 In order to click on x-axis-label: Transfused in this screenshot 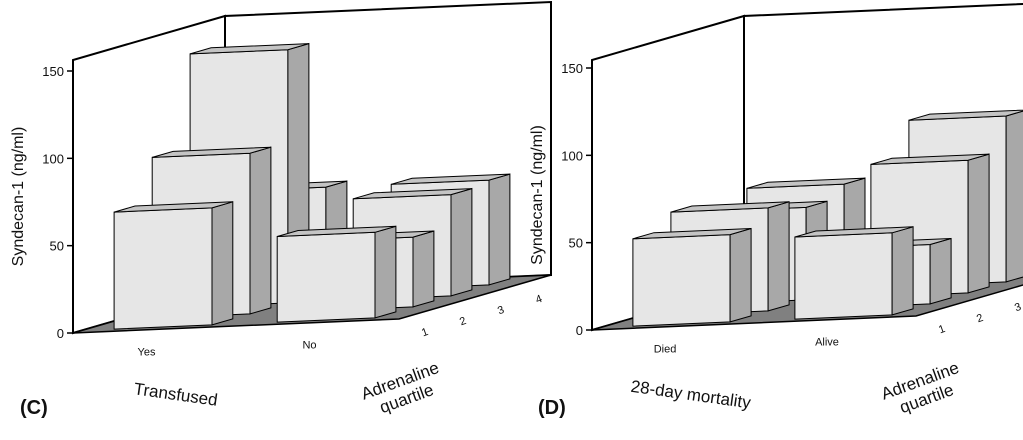, I will do `click(176, 394)`.